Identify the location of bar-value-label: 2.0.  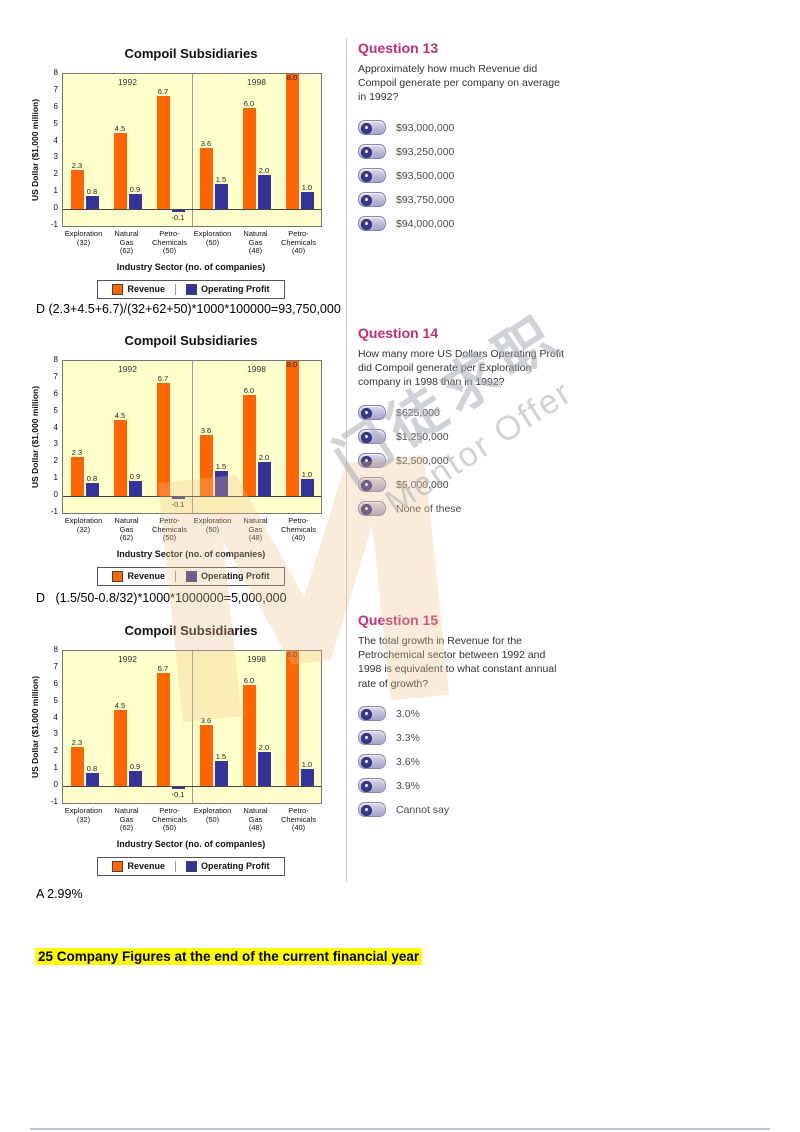
(264, 171).